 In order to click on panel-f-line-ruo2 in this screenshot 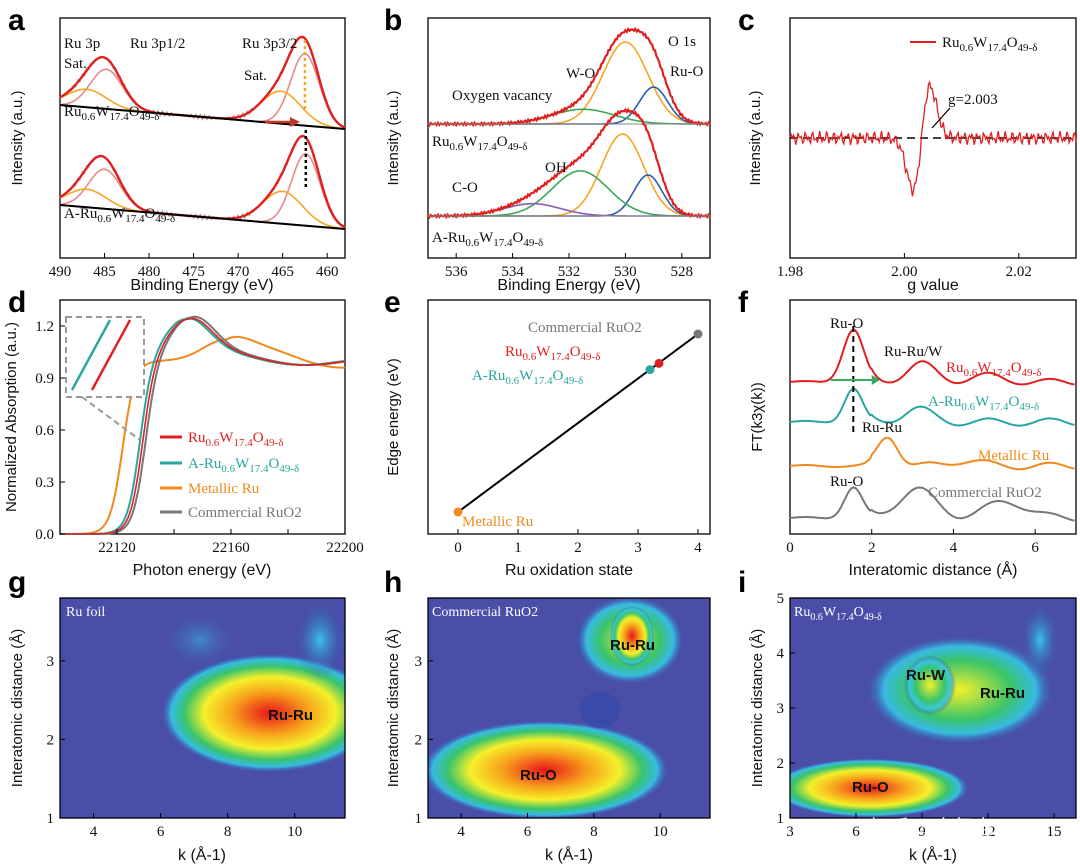, I will do `click(932, 504)`.